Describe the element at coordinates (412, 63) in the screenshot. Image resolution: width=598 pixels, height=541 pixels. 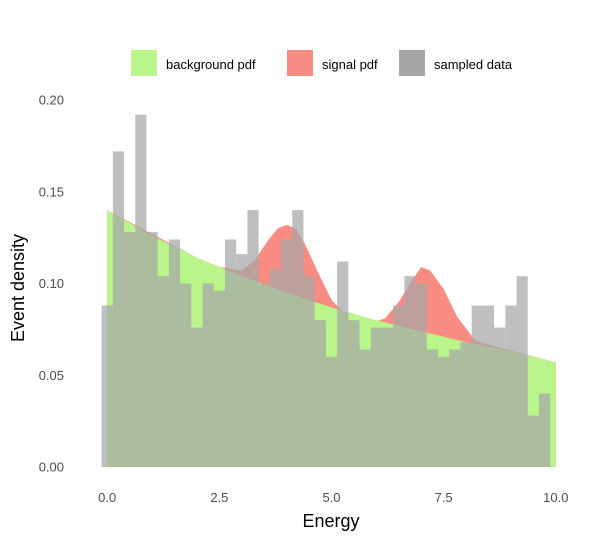
I see `legend-key-sampled` at that location.